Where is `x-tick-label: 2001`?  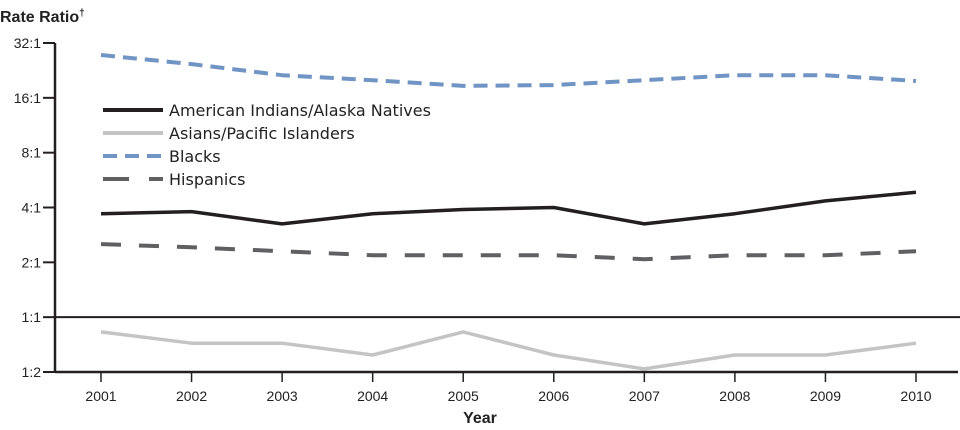 x-tick-label: 2001 is located at coordinates (100, 396).